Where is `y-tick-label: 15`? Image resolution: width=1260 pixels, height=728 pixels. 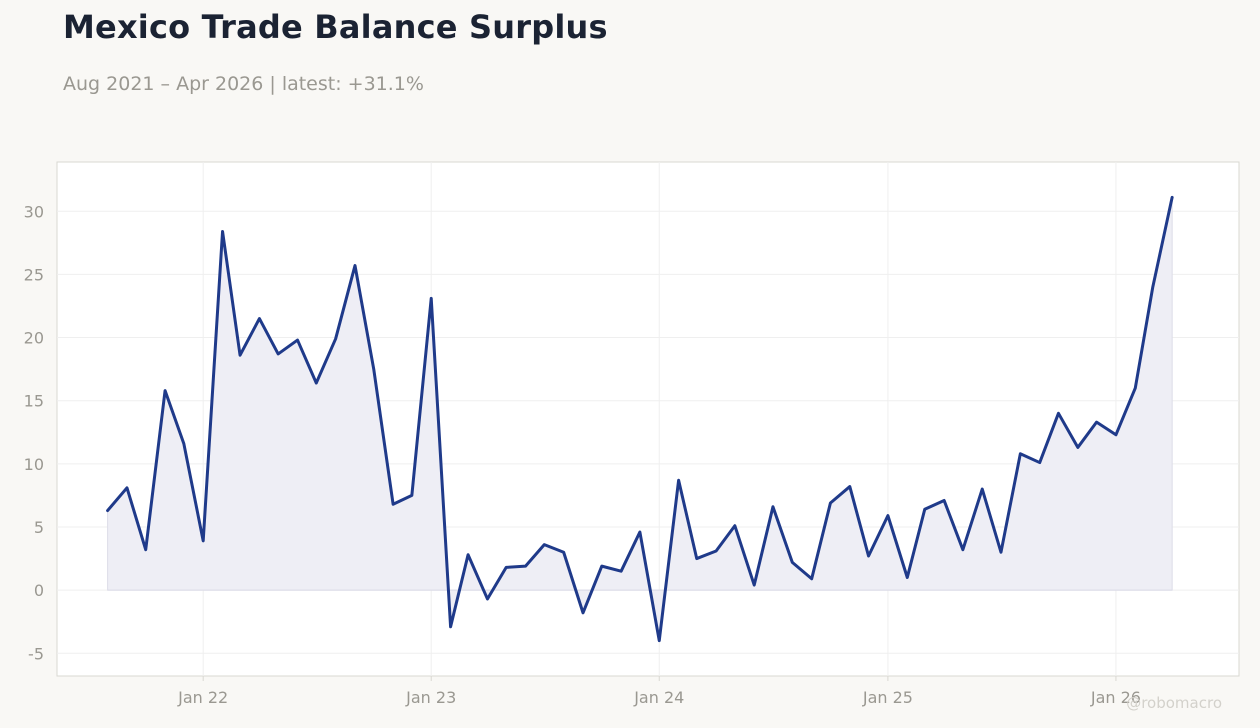 y-tick-label: 15 is located at coordinates (34, 401).